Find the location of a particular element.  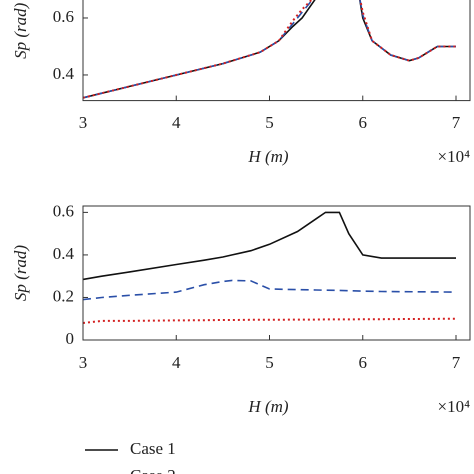

legend-label: Case 2 is located at coordinates (153, 470).